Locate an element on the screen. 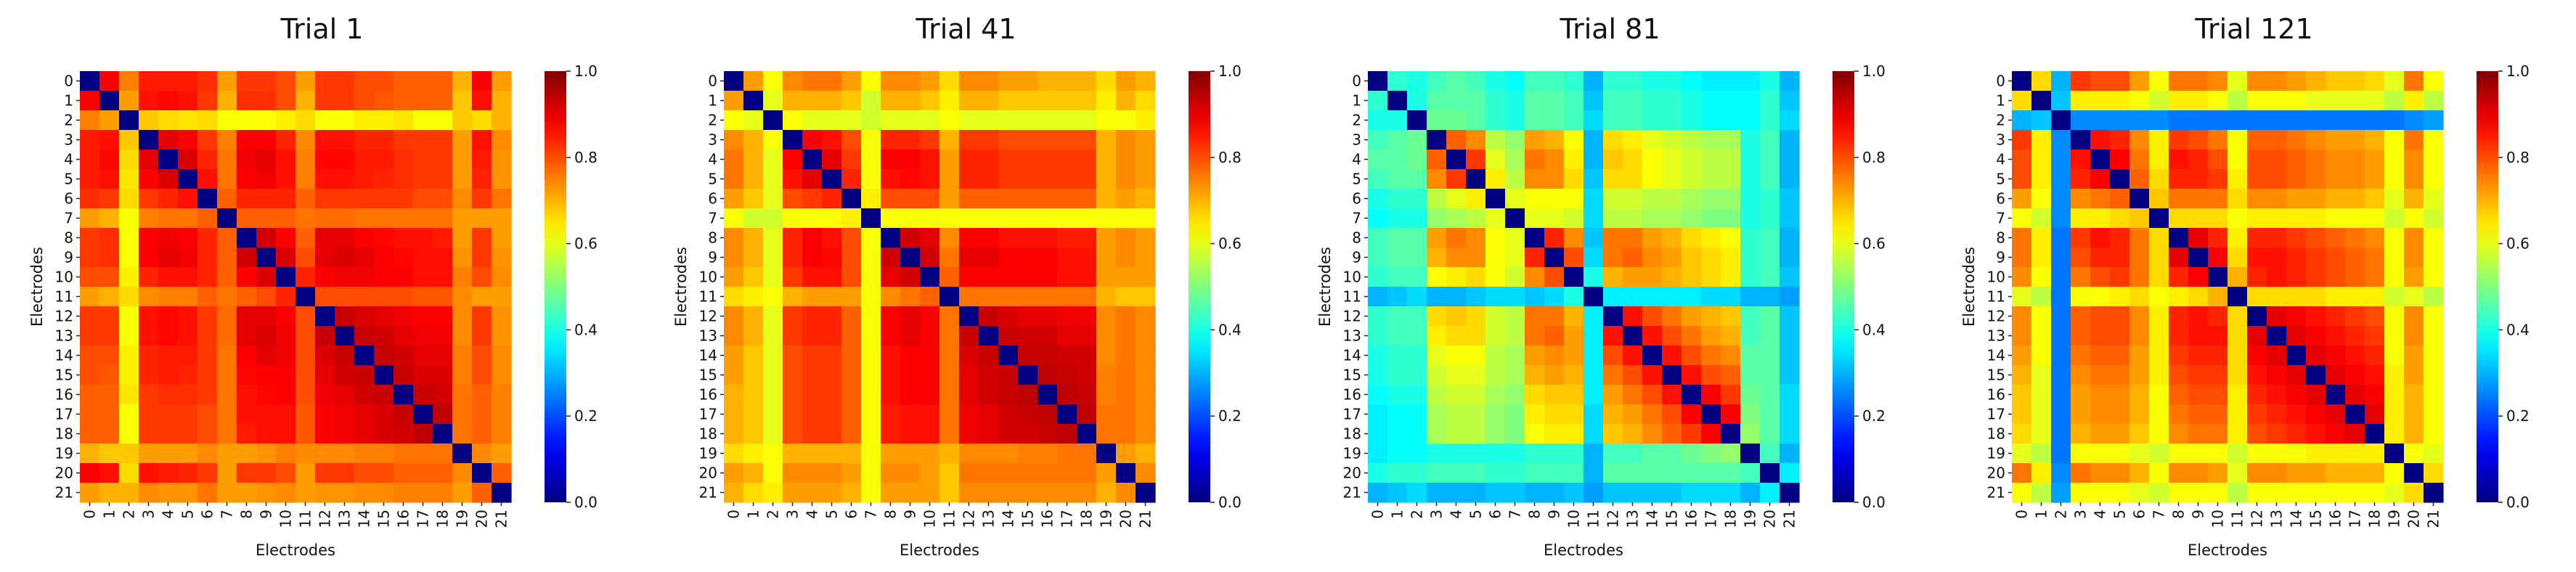 The height and width of the screenshot is (572, 2576). x-tick-label: 19 is located at coordinates (1750, 519).